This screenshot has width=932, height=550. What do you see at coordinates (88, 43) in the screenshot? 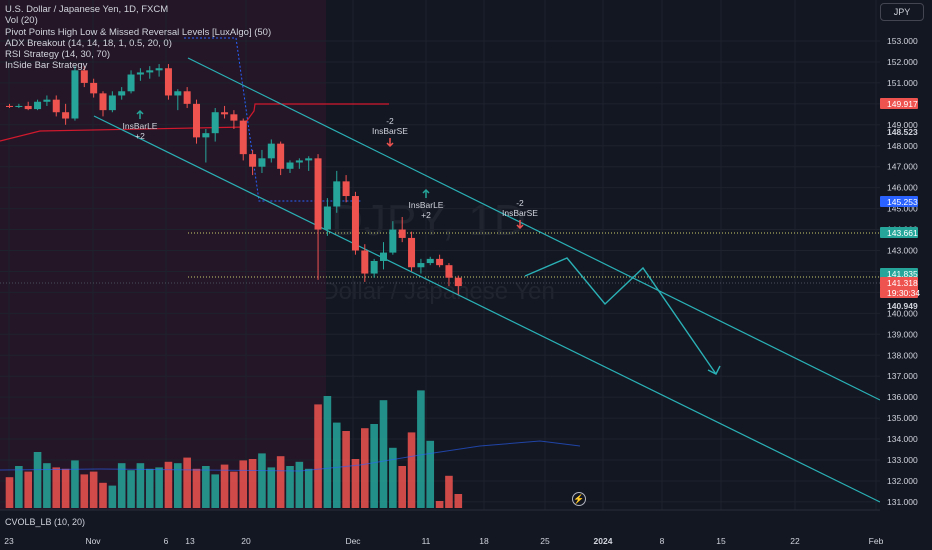
I see `legend-adx-breakout: ADX Breakout (14, 14, 18, 1, 0.5, 20, 0)` at bounding box center [88, 43].